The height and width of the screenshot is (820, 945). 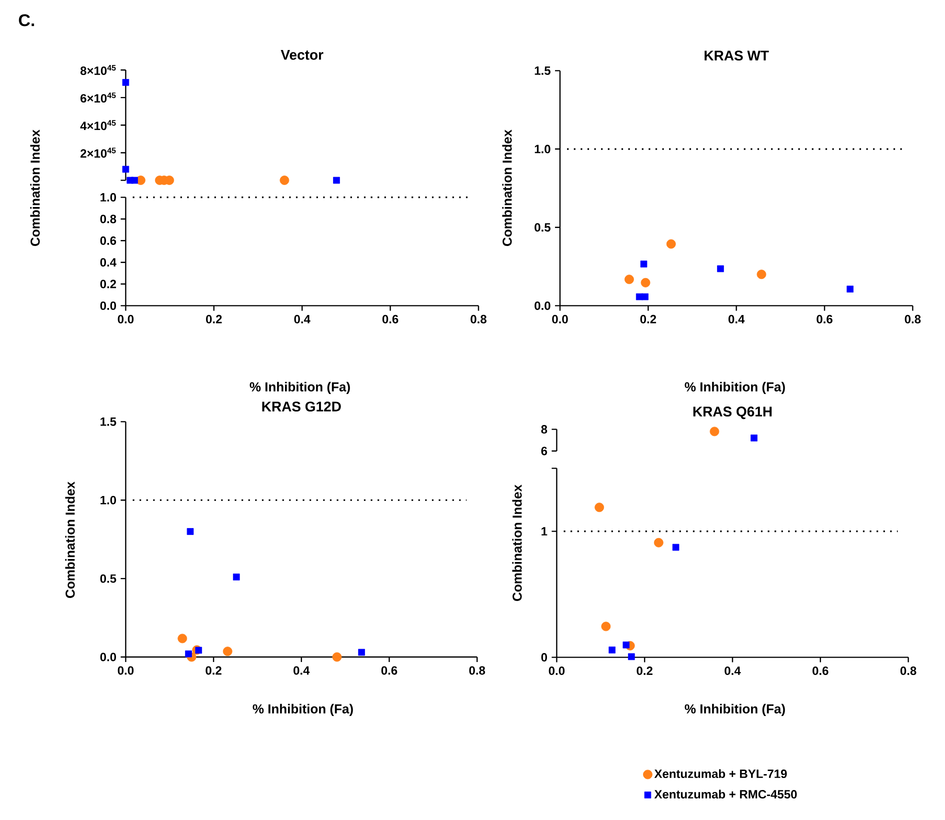 What do you see at coordinates (108, 284) in the screenshot?
I see `y-tick-label: 0.2` at bounding box center [108, 284].